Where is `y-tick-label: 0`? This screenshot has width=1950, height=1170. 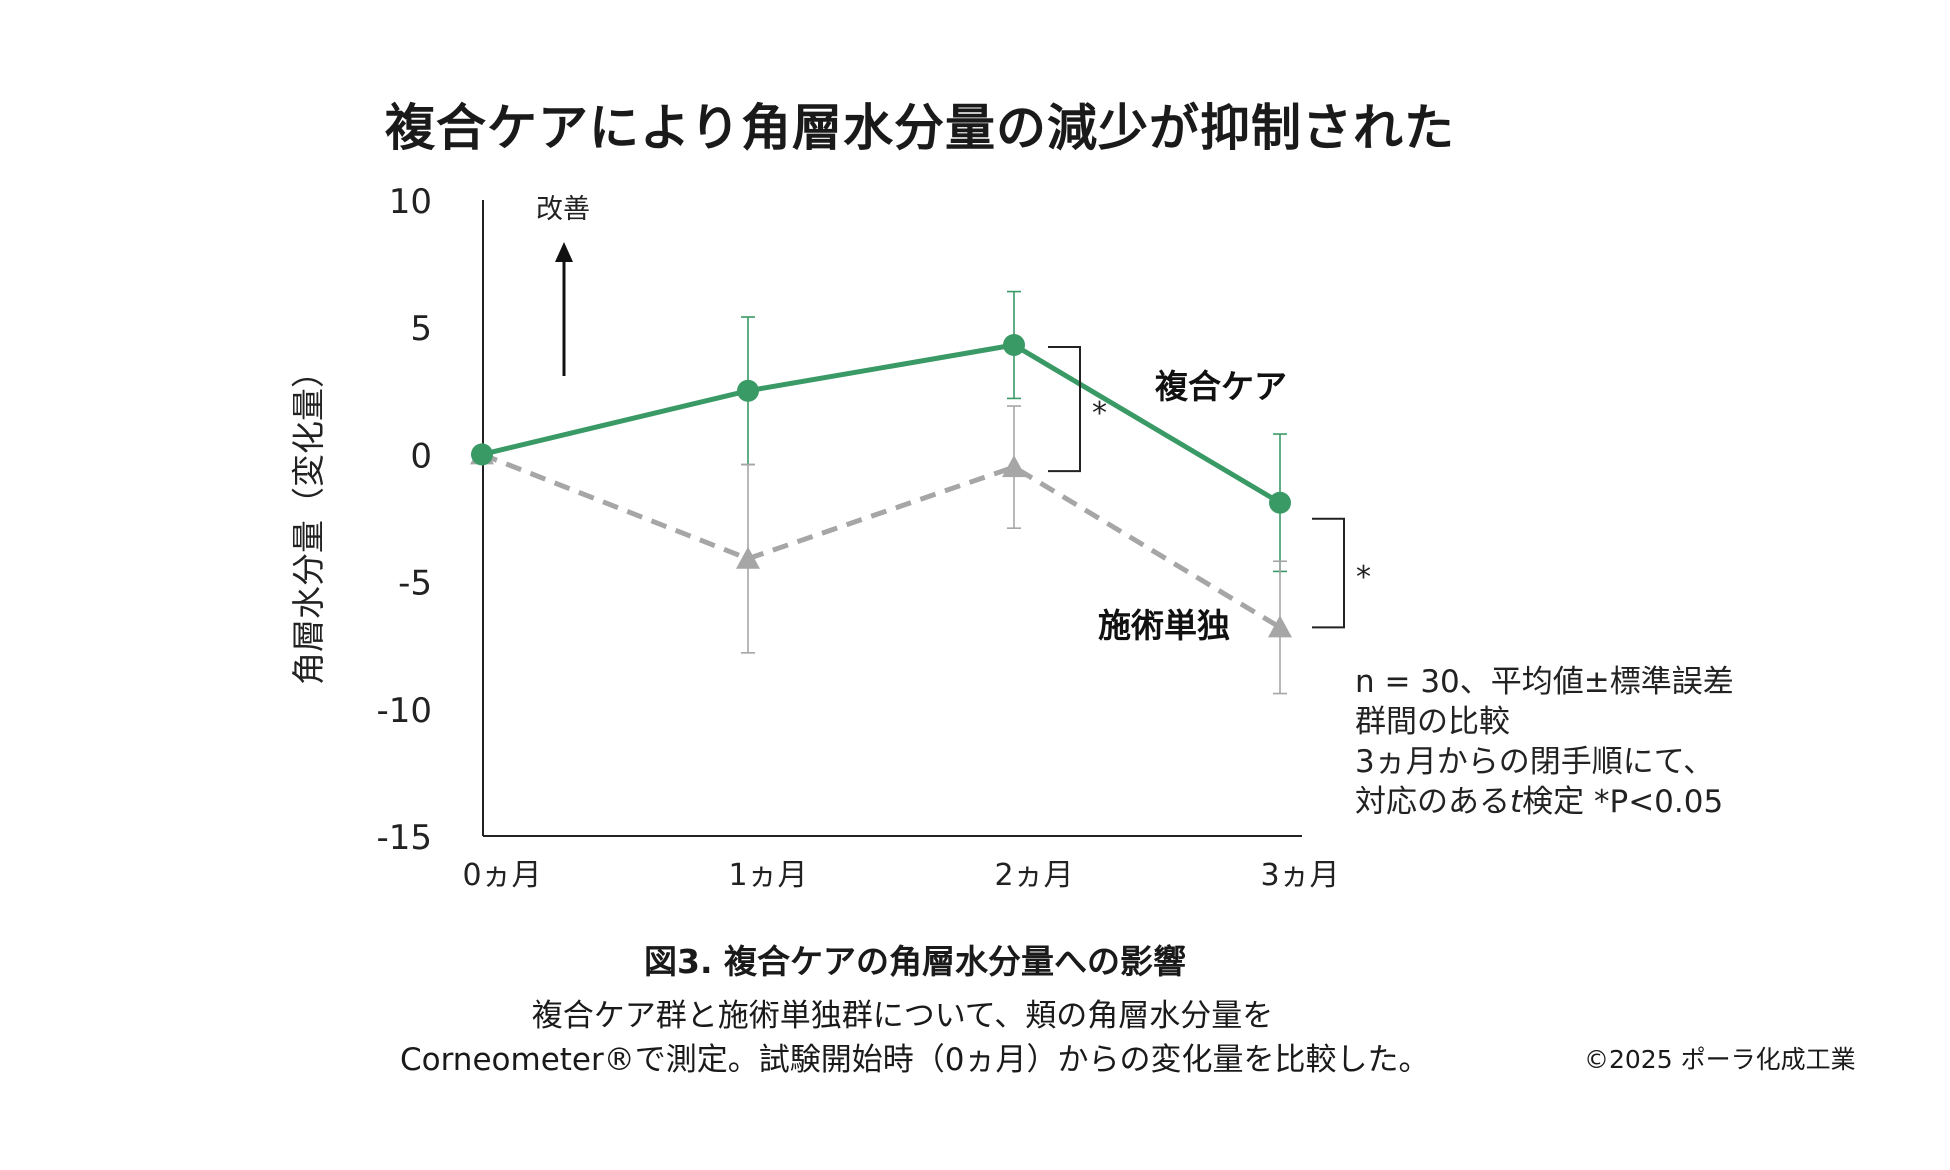 y-tick-label: 0 is located at coordinates (421, 456).